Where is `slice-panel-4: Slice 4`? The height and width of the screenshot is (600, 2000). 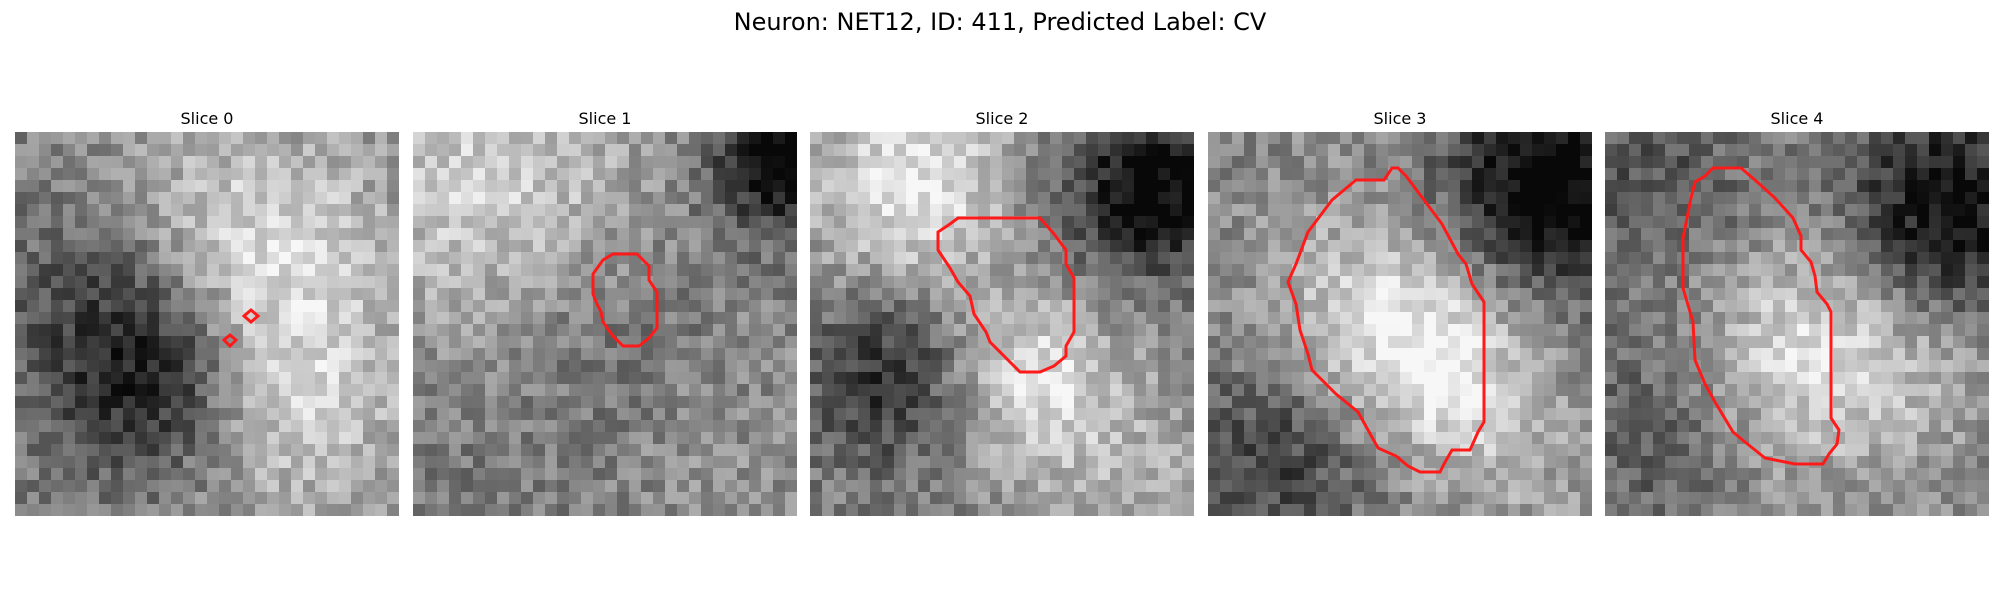
slice-panel-4: Slice 4 is located at coordinates (1797, 312).